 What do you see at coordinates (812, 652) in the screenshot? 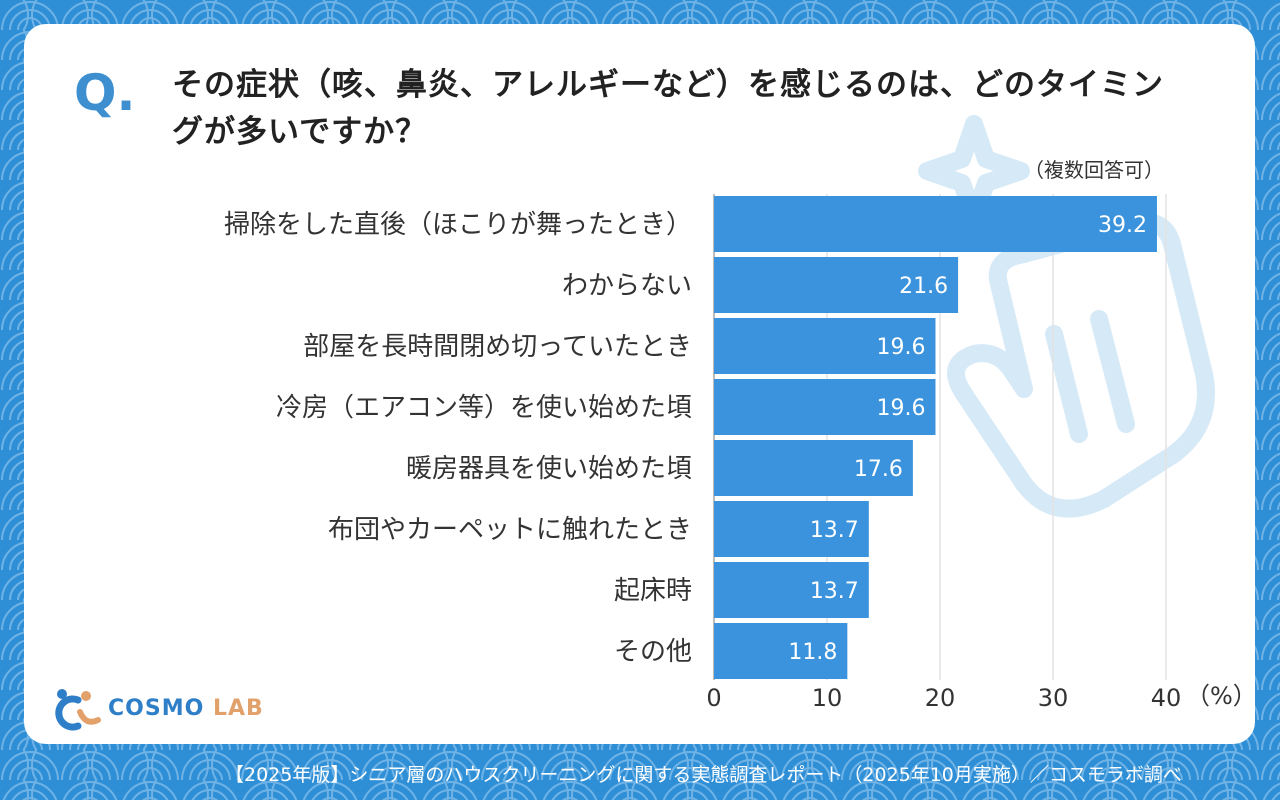
I see `value-label: 11.8` at bounding box center [812, 652].